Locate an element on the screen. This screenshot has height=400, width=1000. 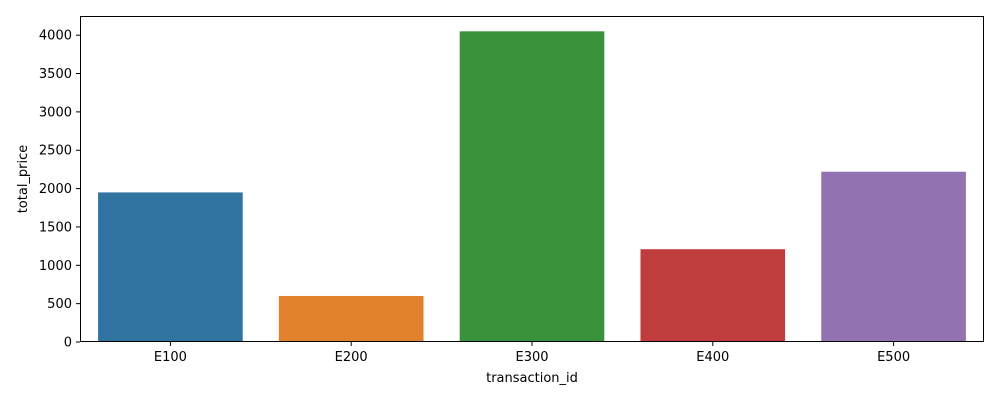
x-tick-label: E300 is located at coordinates (531, 357).